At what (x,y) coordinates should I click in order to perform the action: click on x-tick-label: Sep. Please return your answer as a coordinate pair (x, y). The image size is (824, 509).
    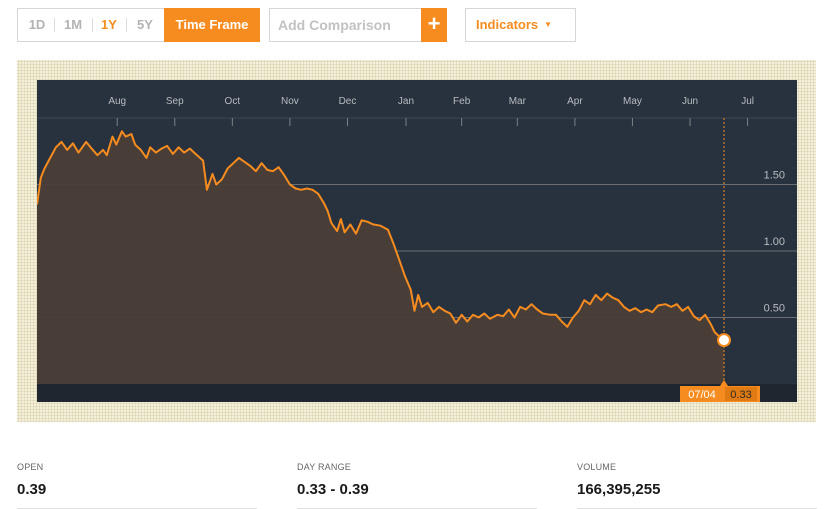
    Looking at the image, I should click on (175, 101).